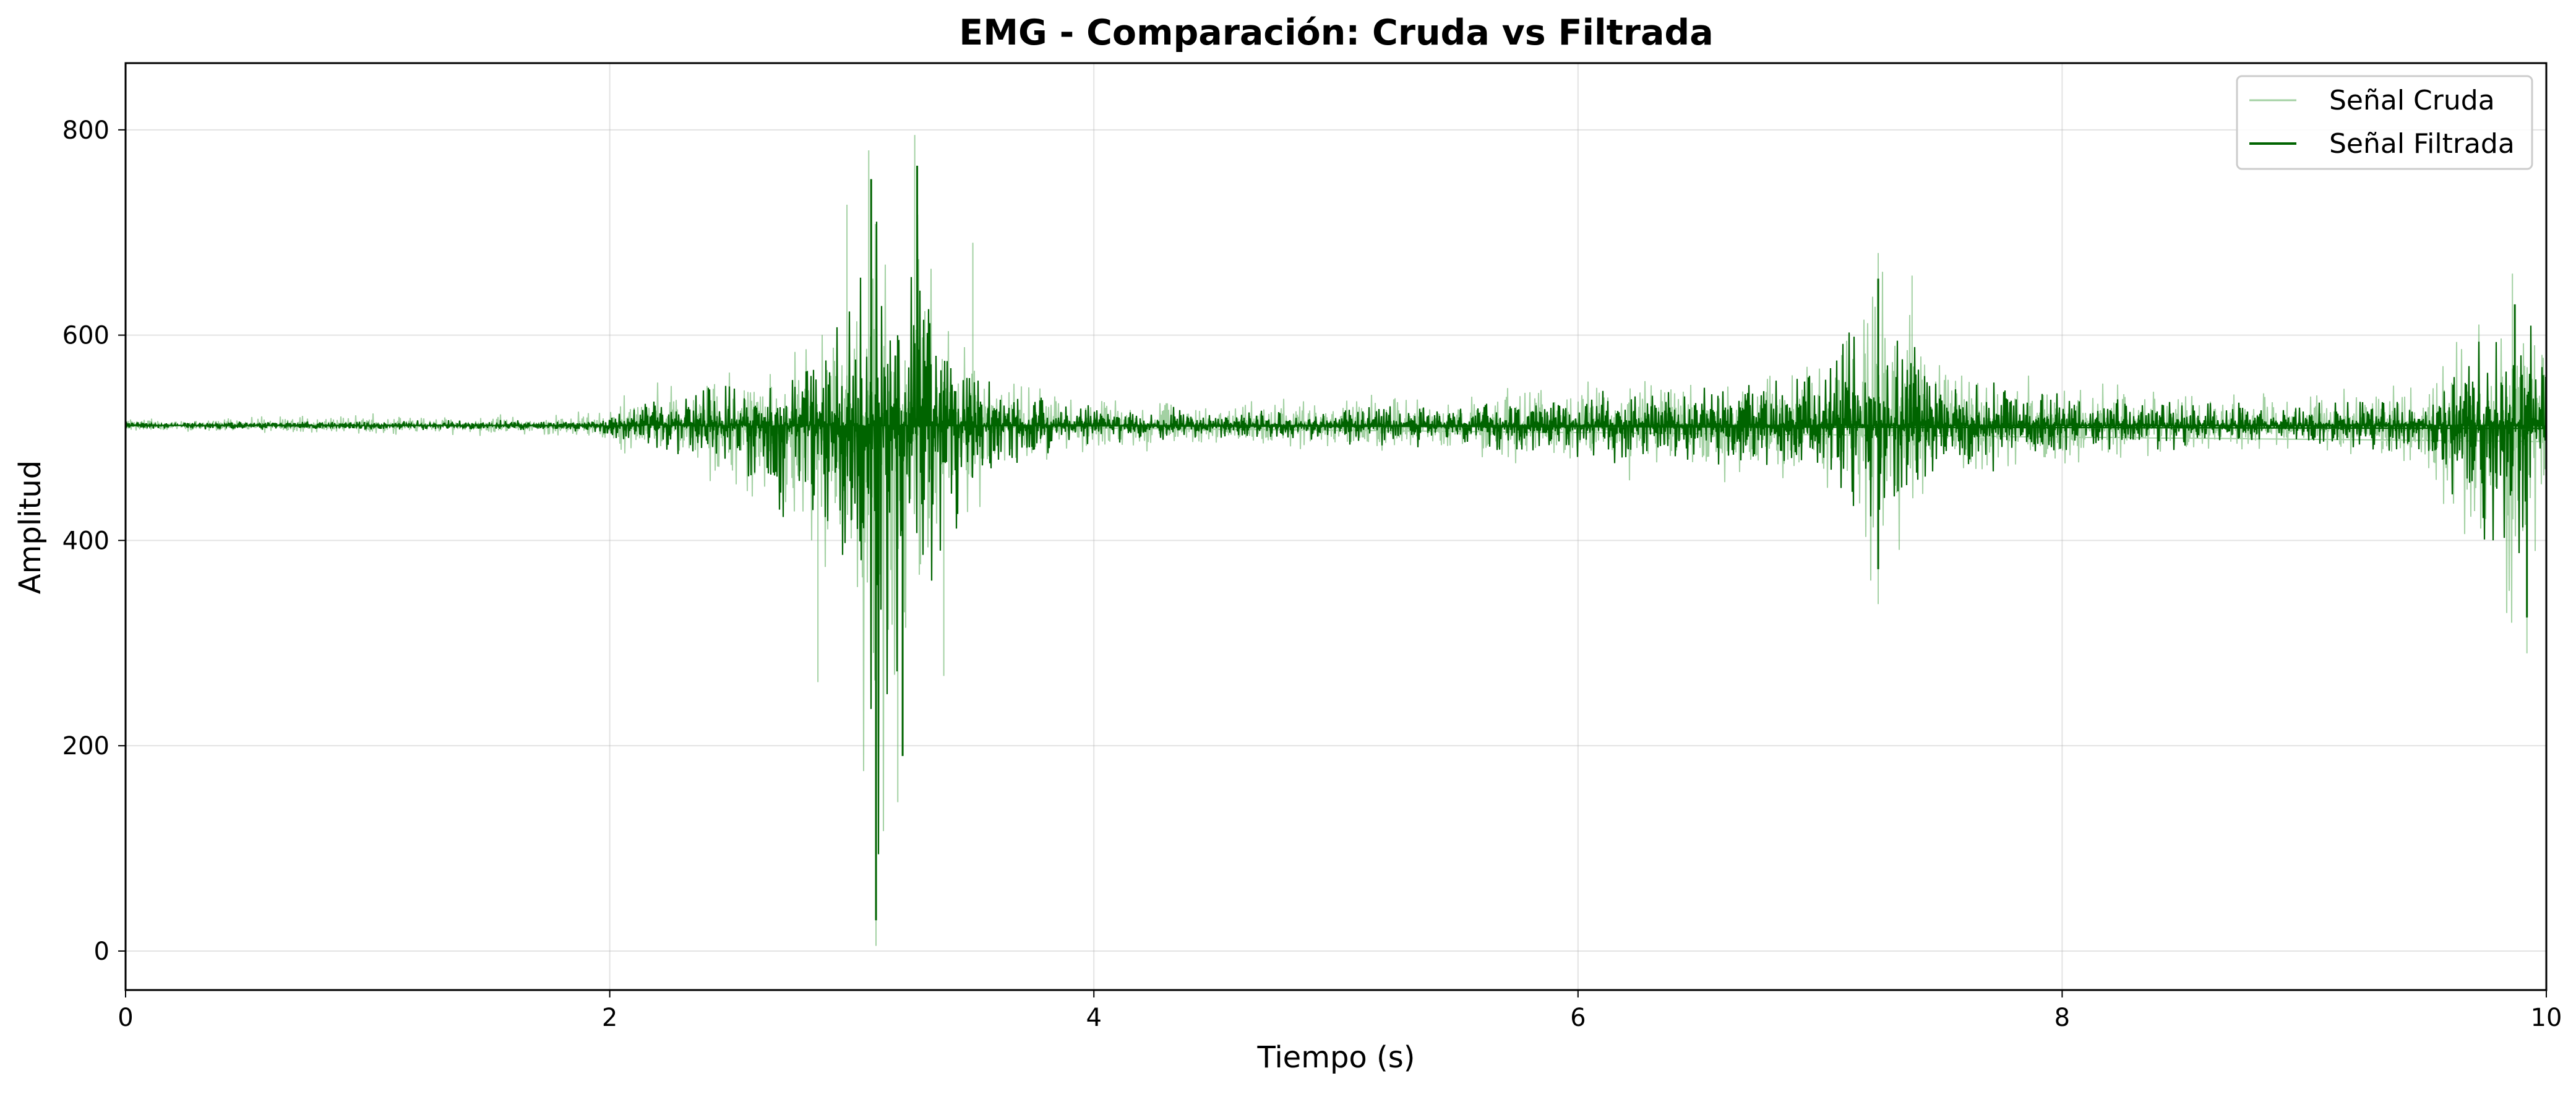  Describe the element at coordinates (1578, 1018) in the screenshot. I see `x-tick-label: 6` at that location.